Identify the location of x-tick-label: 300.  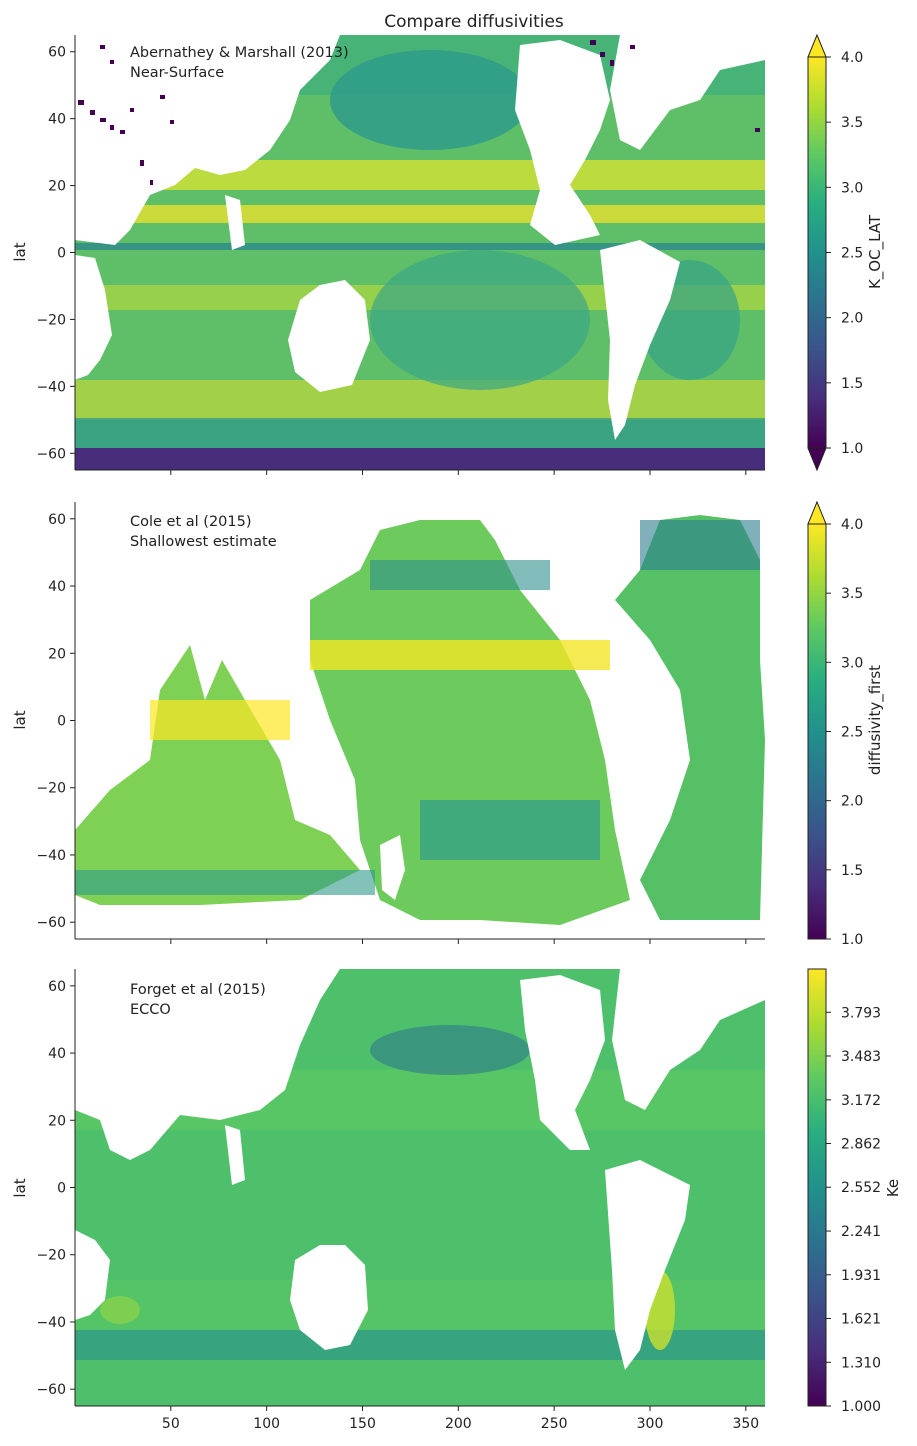
(650, 1424).